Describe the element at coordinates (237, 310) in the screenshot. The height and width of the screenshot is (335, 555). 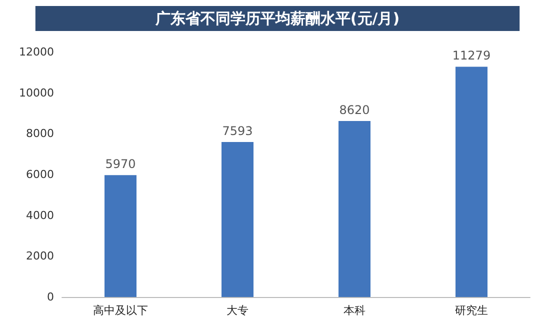
I see `x-tick-label: 大专` at that location.